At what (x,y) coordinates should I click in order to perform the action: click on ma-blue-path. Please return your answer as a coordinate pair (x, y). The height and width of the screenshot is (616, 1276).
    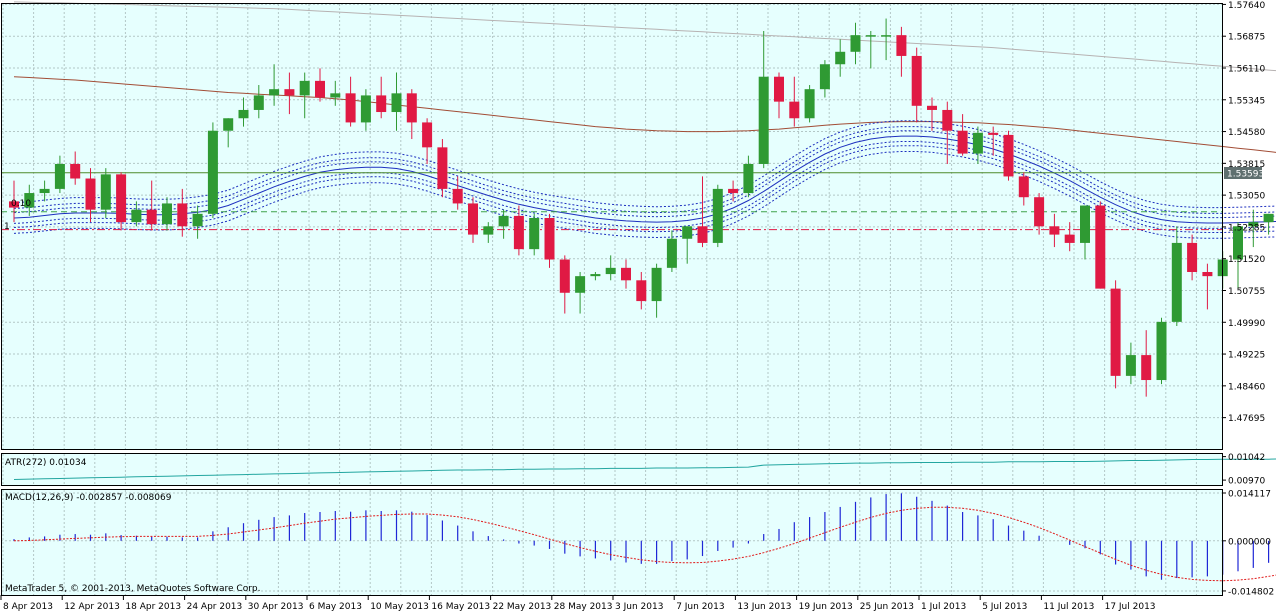
    Looking at the image, I should click on (644, 179).